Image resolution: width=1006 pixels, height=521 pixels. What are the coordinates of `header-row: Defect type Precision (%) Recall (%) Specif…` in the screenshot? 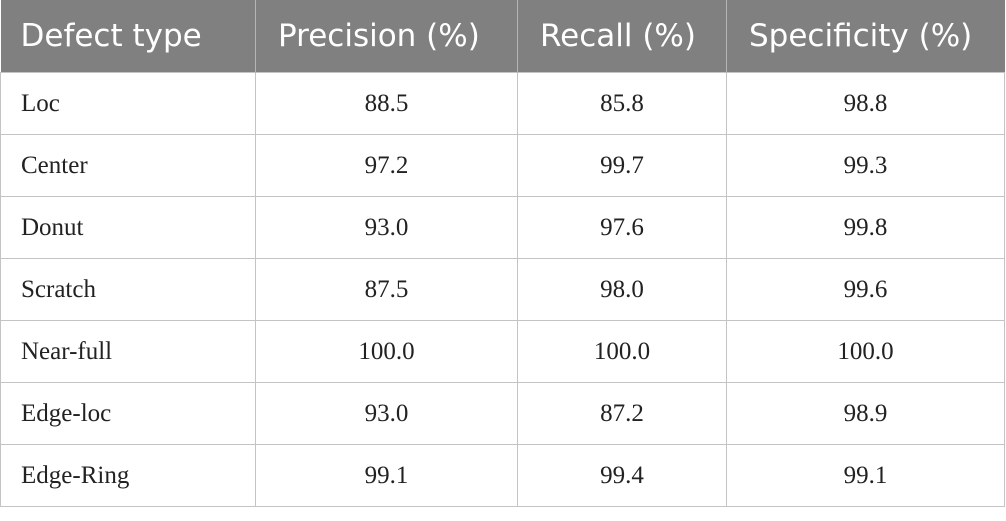 It's located at (502, 36).